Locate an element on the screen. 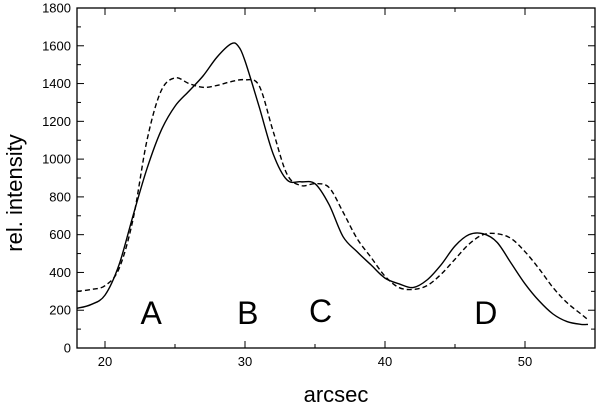  x-tick-label: 40 is located at coordinates (385, 361).